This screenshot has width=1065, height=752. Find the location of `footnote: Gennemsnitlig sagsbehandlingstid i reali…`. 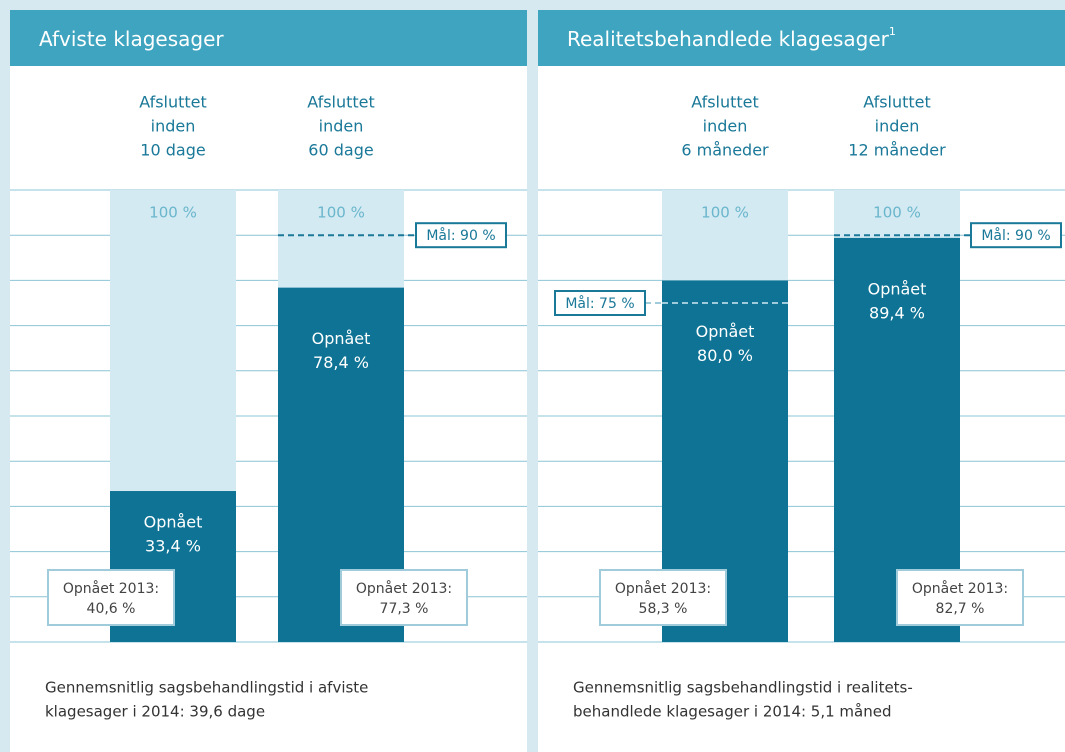

footnote: Gennemsnitlig sagsbehandlingstid i reali… is located at coordinates (743, 688).